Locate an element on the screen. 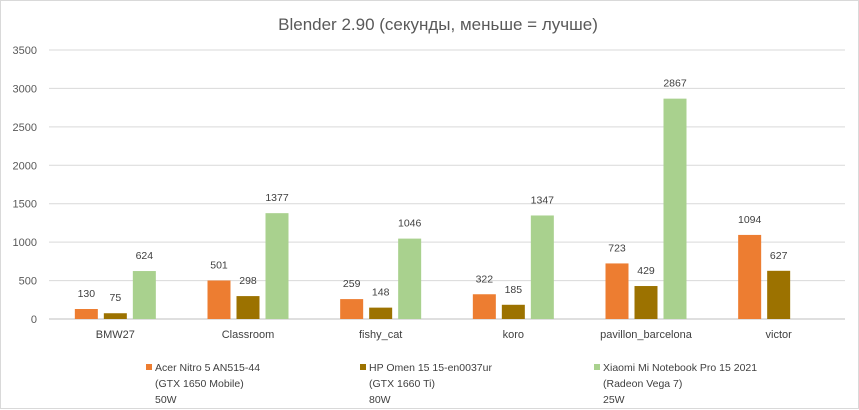 The width and height of the screenshot is (859, 410). data-label: 1347 is located at coordinates (543, 200).